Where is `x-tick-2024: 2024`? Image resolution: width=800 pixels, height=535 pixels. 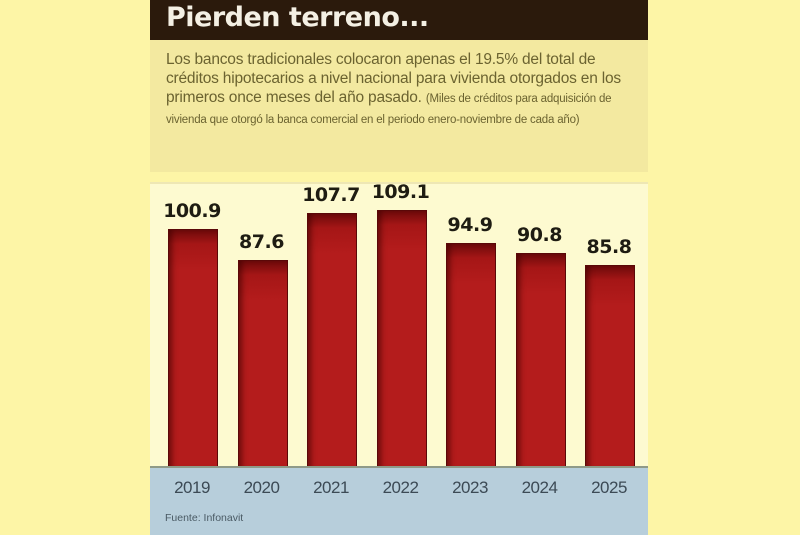 x-tick-2024: 2024 is located at coordinates (539, 487).